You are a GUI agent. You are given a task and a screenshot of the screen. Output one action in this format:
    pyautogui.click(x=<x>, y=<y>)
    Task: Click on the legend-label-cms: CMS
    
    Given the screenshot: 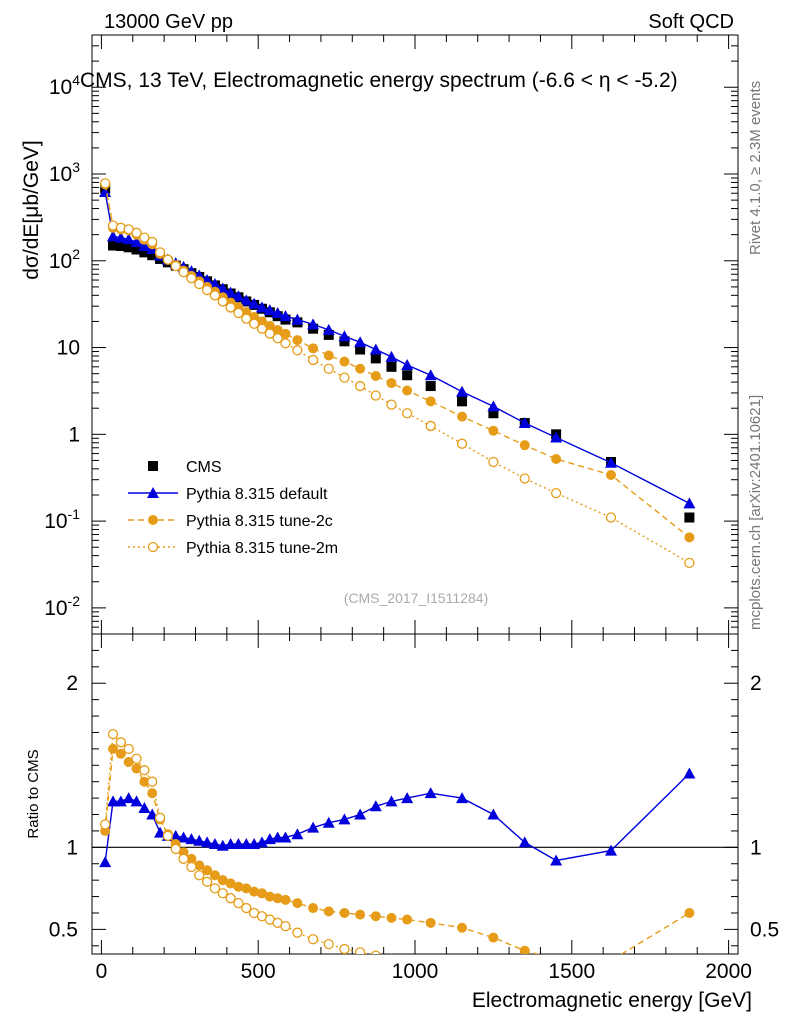 What is the action you would take?
    pyautogui.click(x=204, y=467)
    